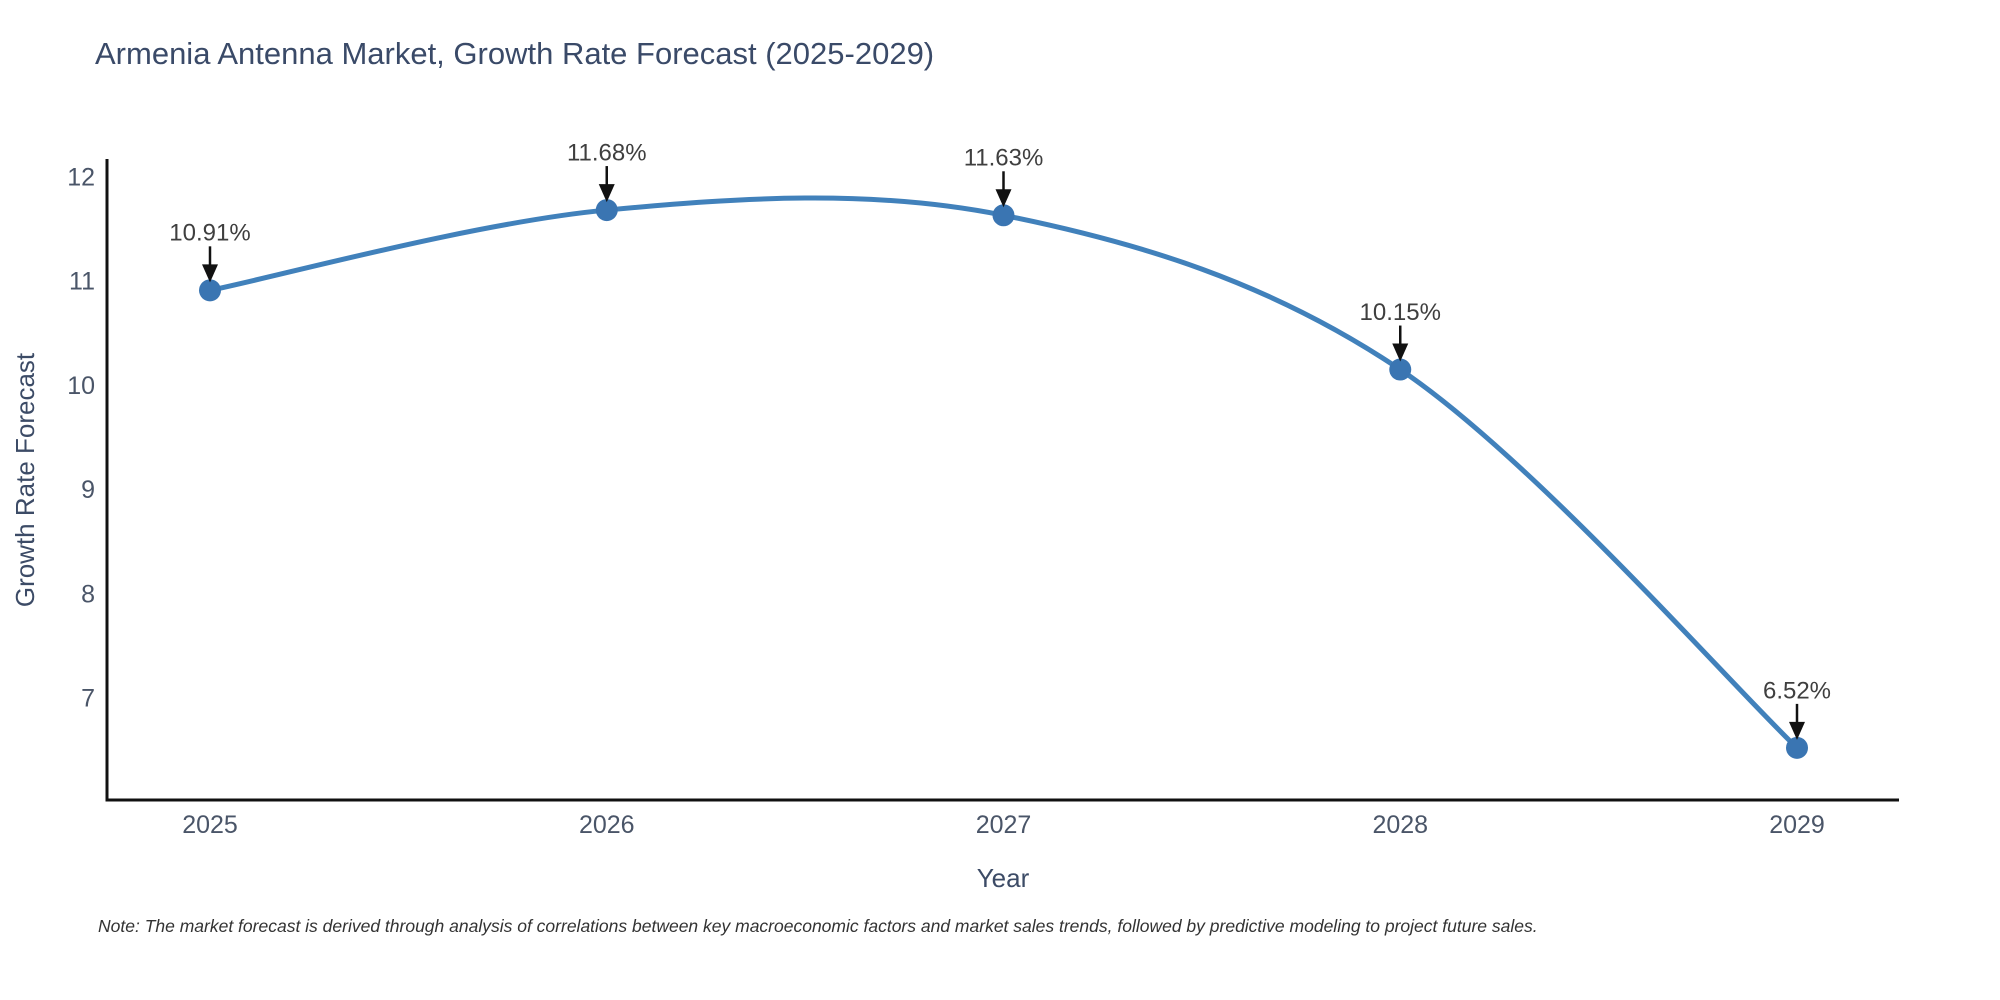 This screenshot has height=1000, width=2000. I want to click on x-axis-title: Year, so click(1003, 878).